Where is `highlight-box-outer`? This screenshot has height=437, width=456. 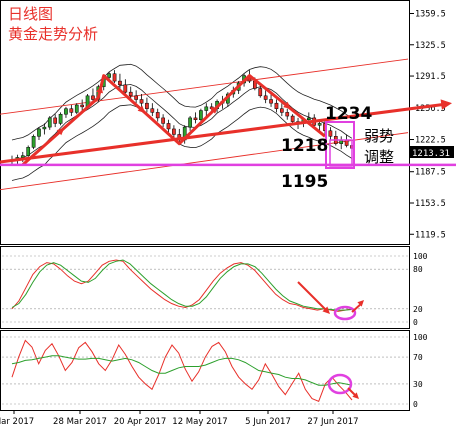 highlight-box-outer is located at coordinates (340, 145).